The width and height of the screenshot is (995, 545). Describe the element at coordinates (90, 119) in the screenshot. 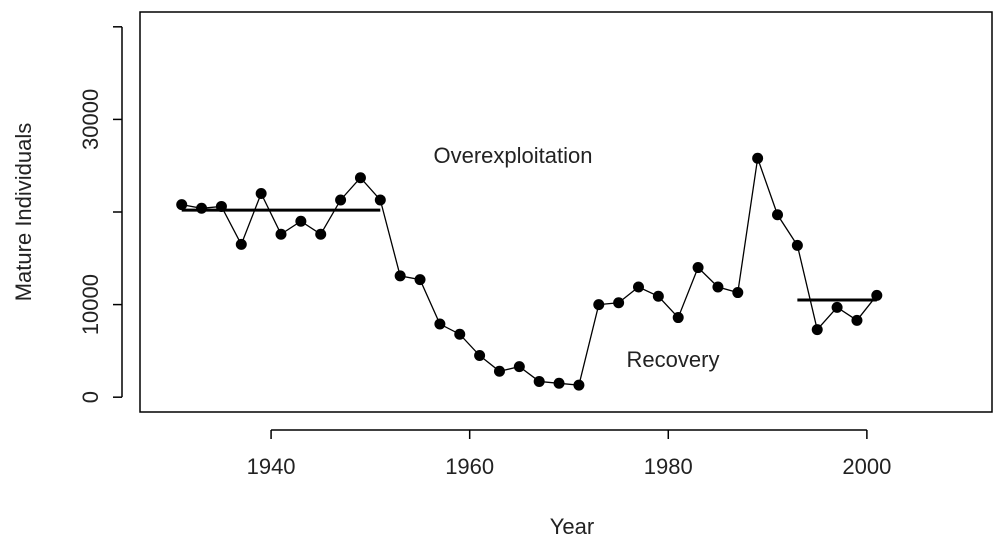

I see `y-tick-label: 30000` at that location.